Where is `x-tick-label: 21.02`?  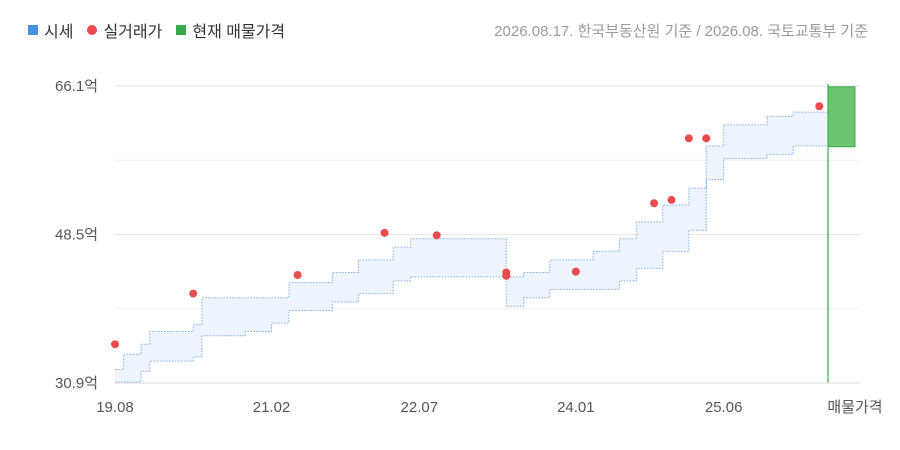
x-tick-label: 21.02 is located at coordinates (272, 407).